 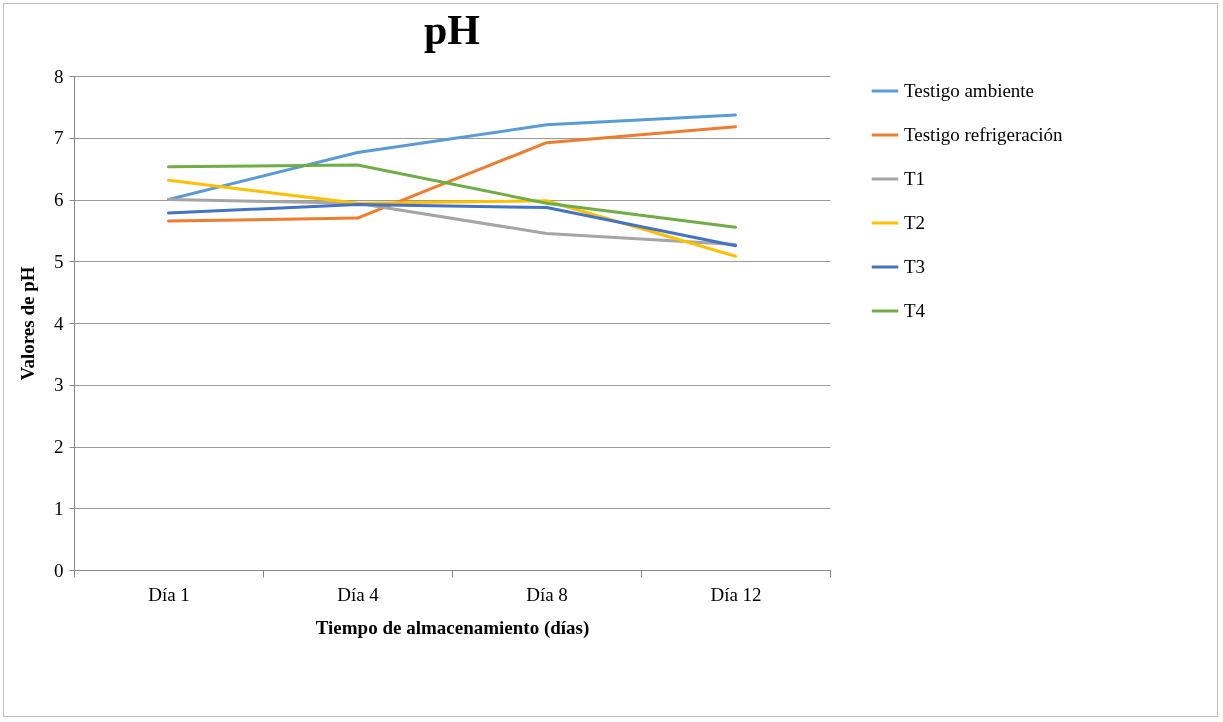 What do you see at coordinates (915, 310) in the screenshot?
I see `legend-label: T4` at bounding box center [915, 310].